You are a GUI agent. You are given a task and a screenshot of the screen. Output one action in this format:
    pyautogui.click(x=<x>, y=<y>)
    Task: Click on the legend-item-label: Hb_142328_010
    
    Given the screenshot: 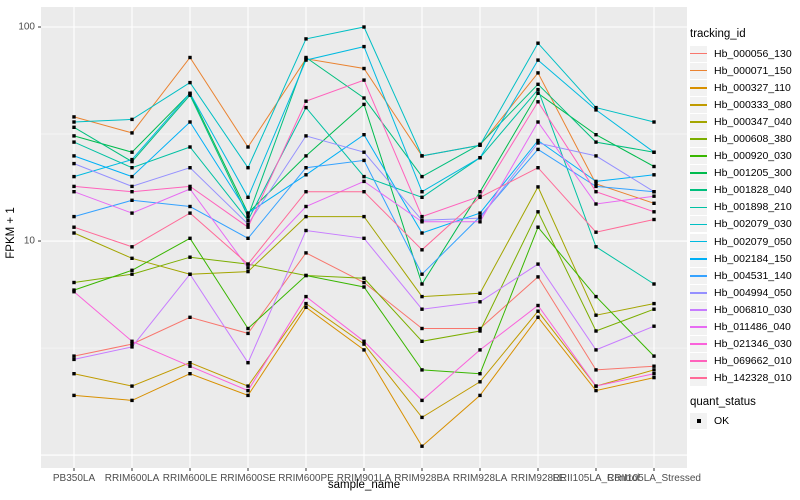 What is the action you would take?
    pyautogui.click(x=753, y=378)
    